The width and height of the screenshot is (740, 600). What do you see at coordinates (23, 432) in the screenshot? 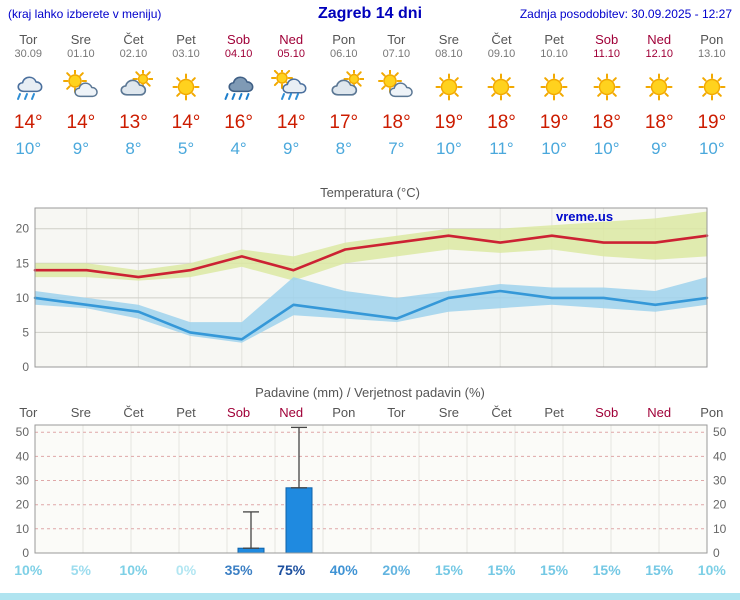
I see `svg-text: 50` at bounding box center [23, 432].